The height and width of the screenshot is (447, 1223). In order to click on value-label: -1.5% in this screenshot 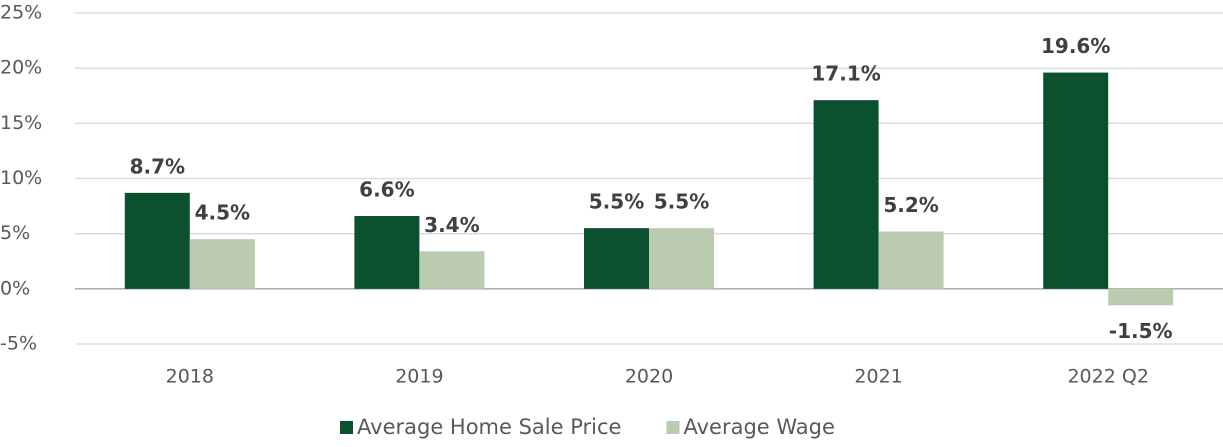, I will do `click(1141, 331)`.